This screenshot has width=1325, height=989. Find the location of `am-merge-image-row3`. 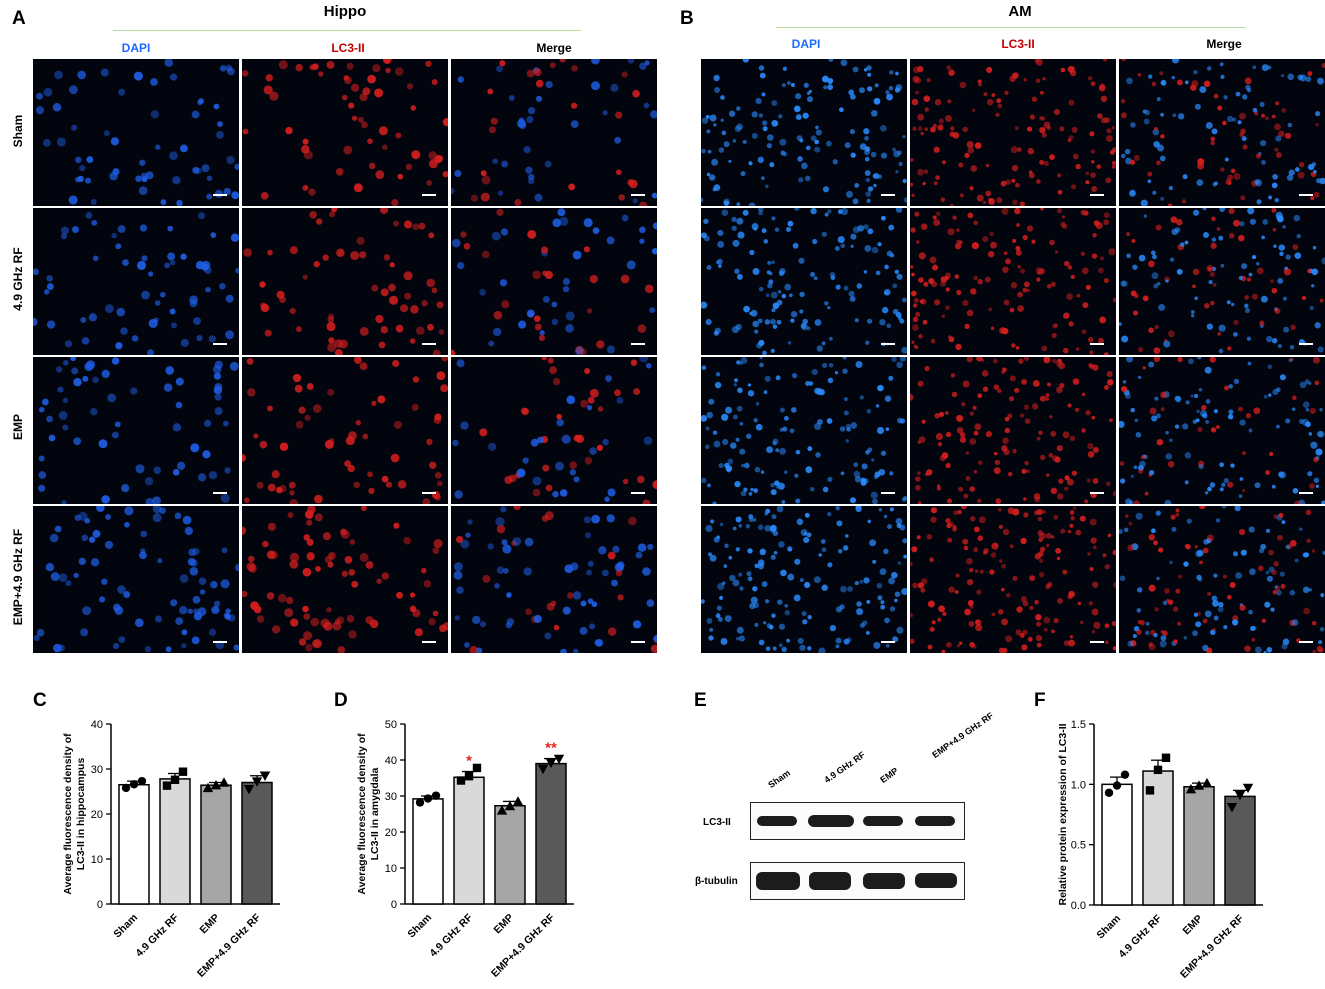

am-merge-image-row3 is located at coordinates (1222, 430).